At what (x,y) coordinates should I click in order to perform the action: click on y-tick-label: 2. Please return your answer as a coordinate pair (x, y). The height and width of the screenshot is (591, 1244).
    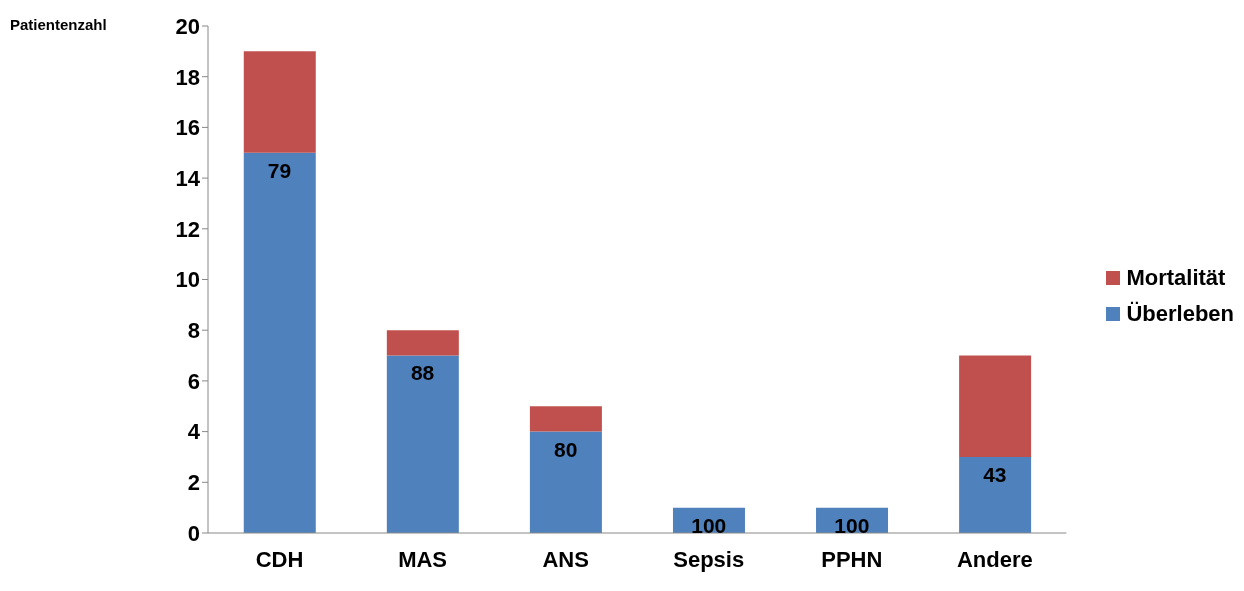
    Looking at the image, I should click on (193, 483).